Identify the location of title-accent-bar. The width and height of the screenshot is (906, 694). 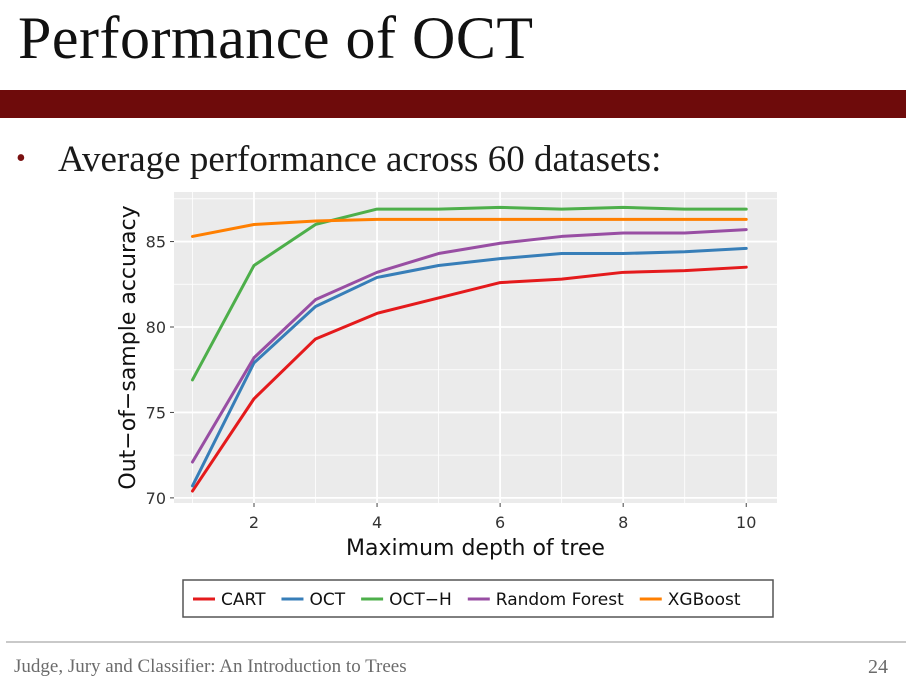
(453, 104).